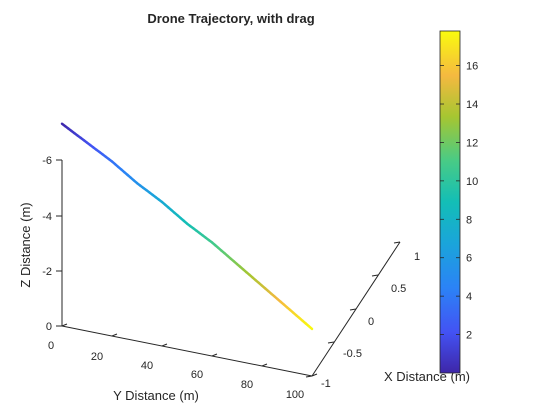 The width and height of the screenshot is (560, 420). Describe the element at coordinates (49, 327) in the screenshot. I see `z-tick-label: 0` at that location.